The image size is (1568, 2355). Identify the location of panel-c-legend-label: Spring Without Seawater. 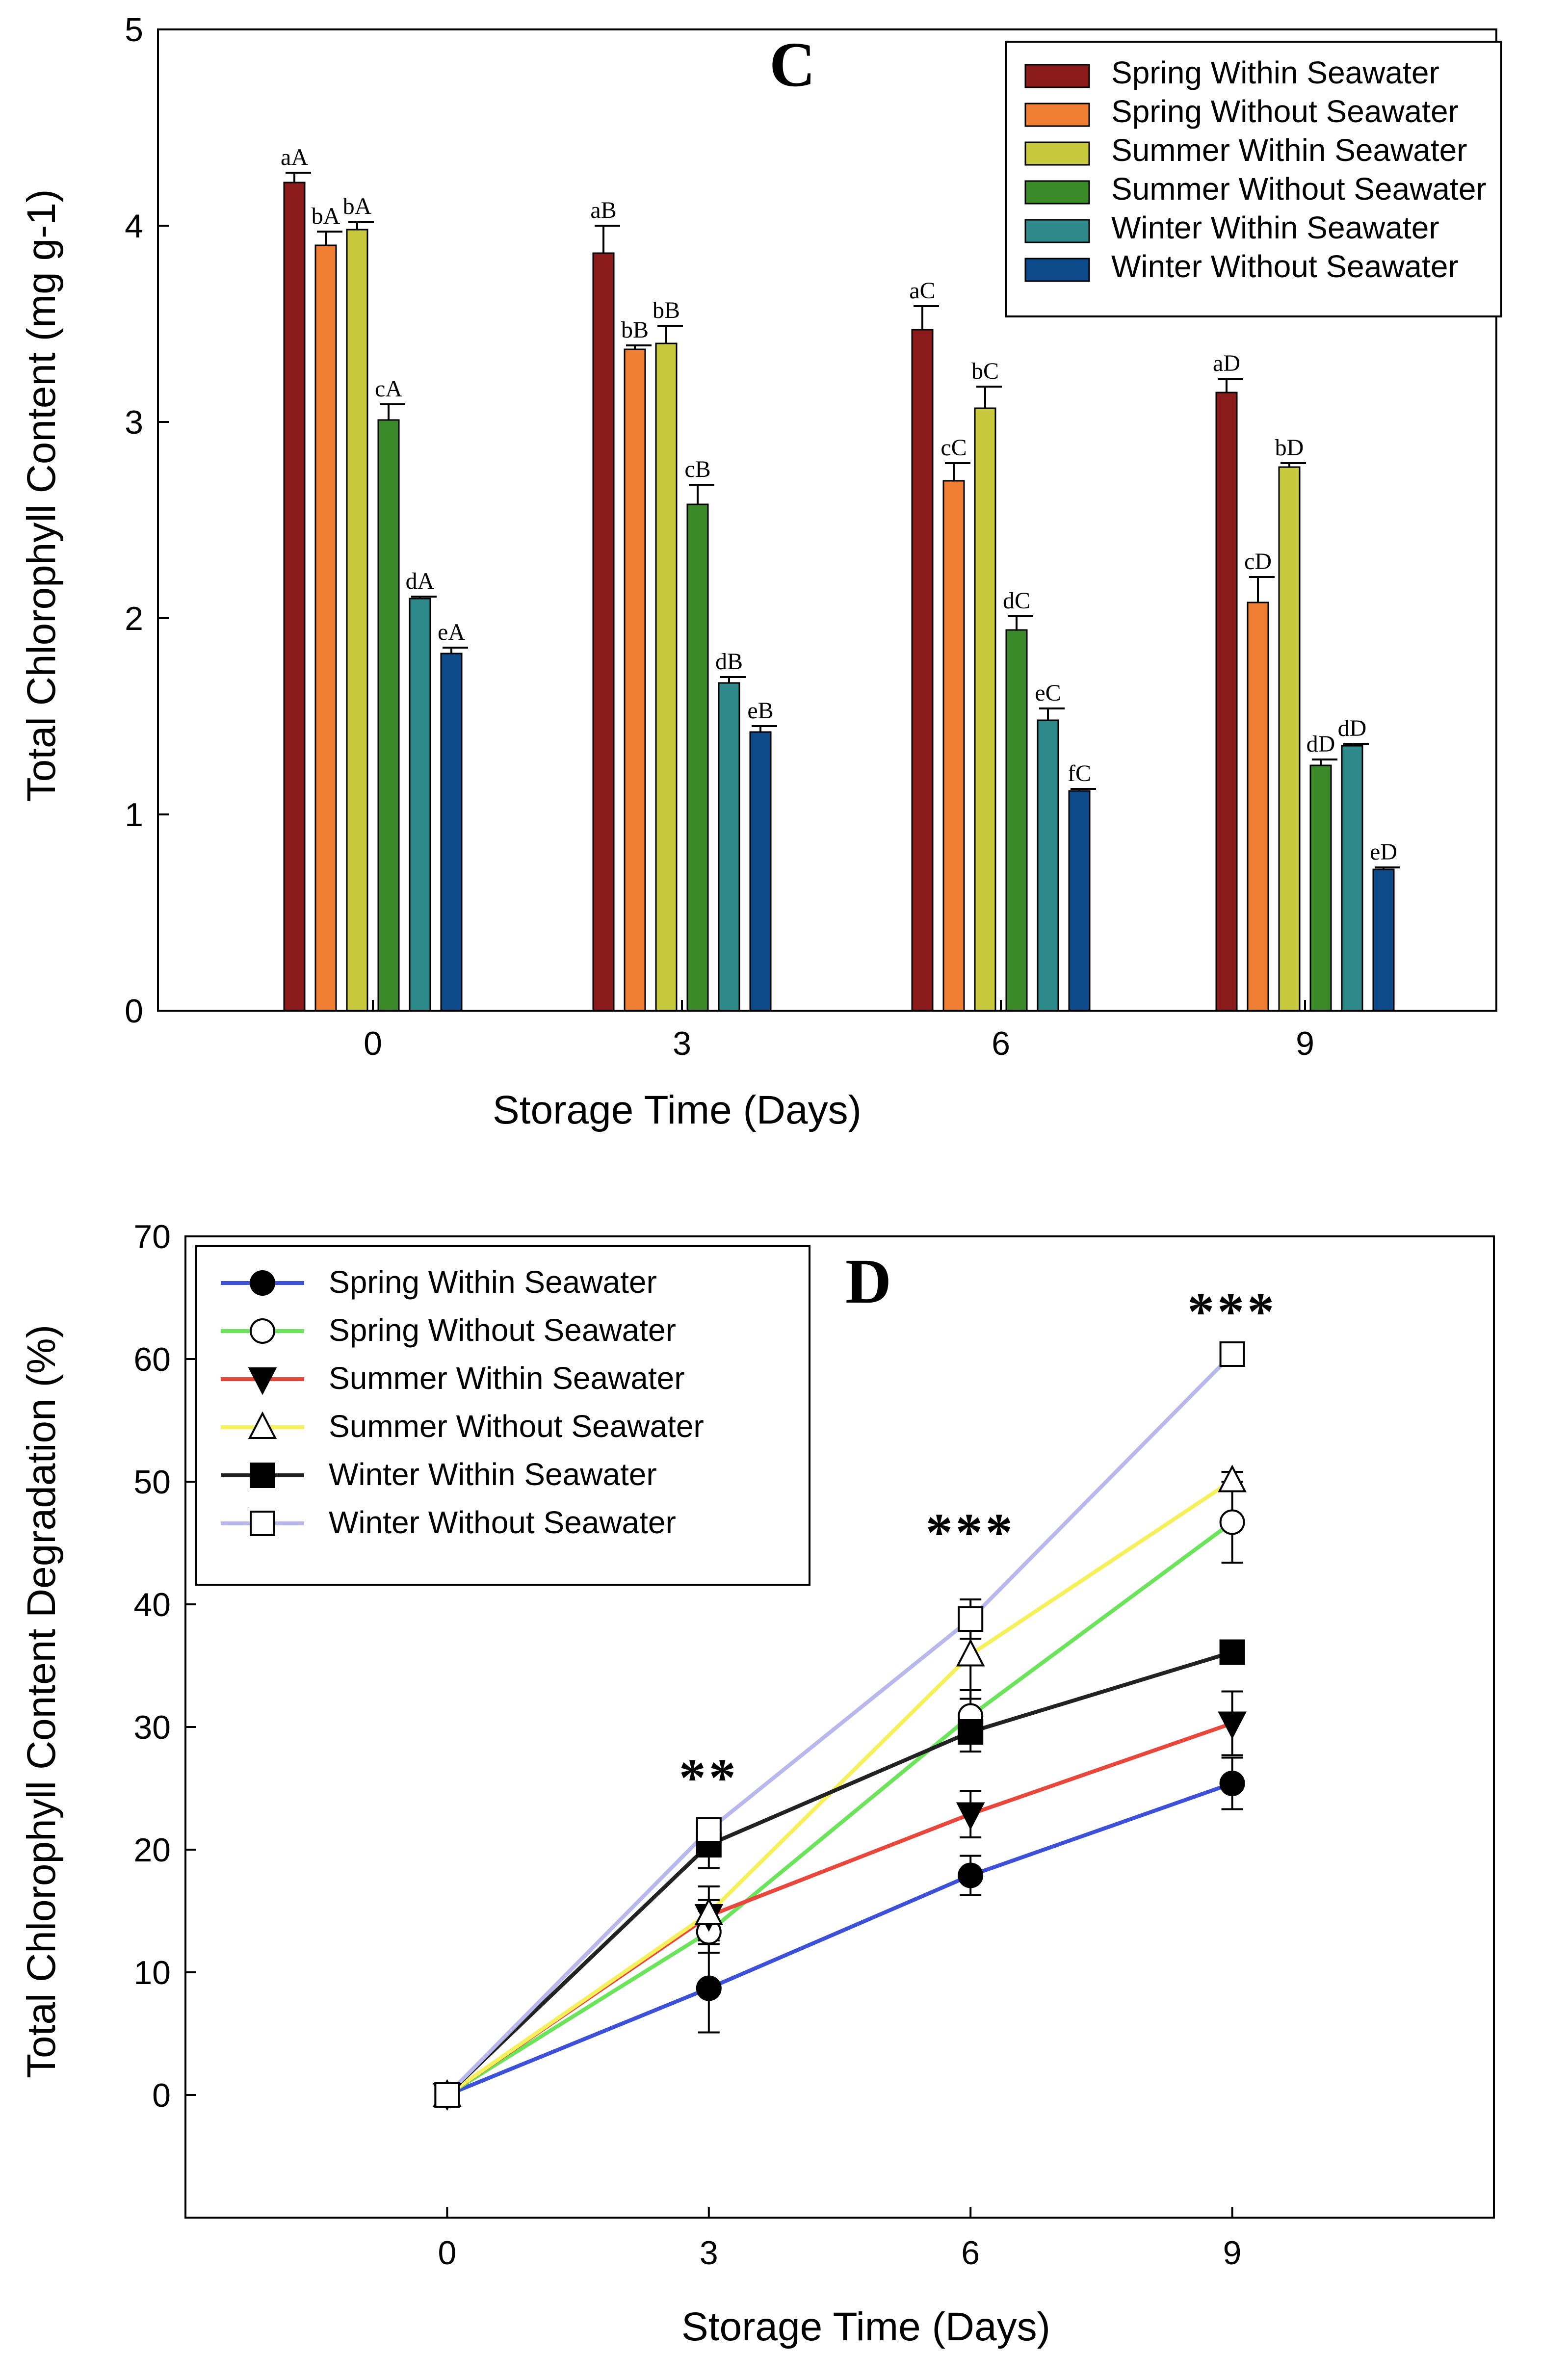
(1285, 111).